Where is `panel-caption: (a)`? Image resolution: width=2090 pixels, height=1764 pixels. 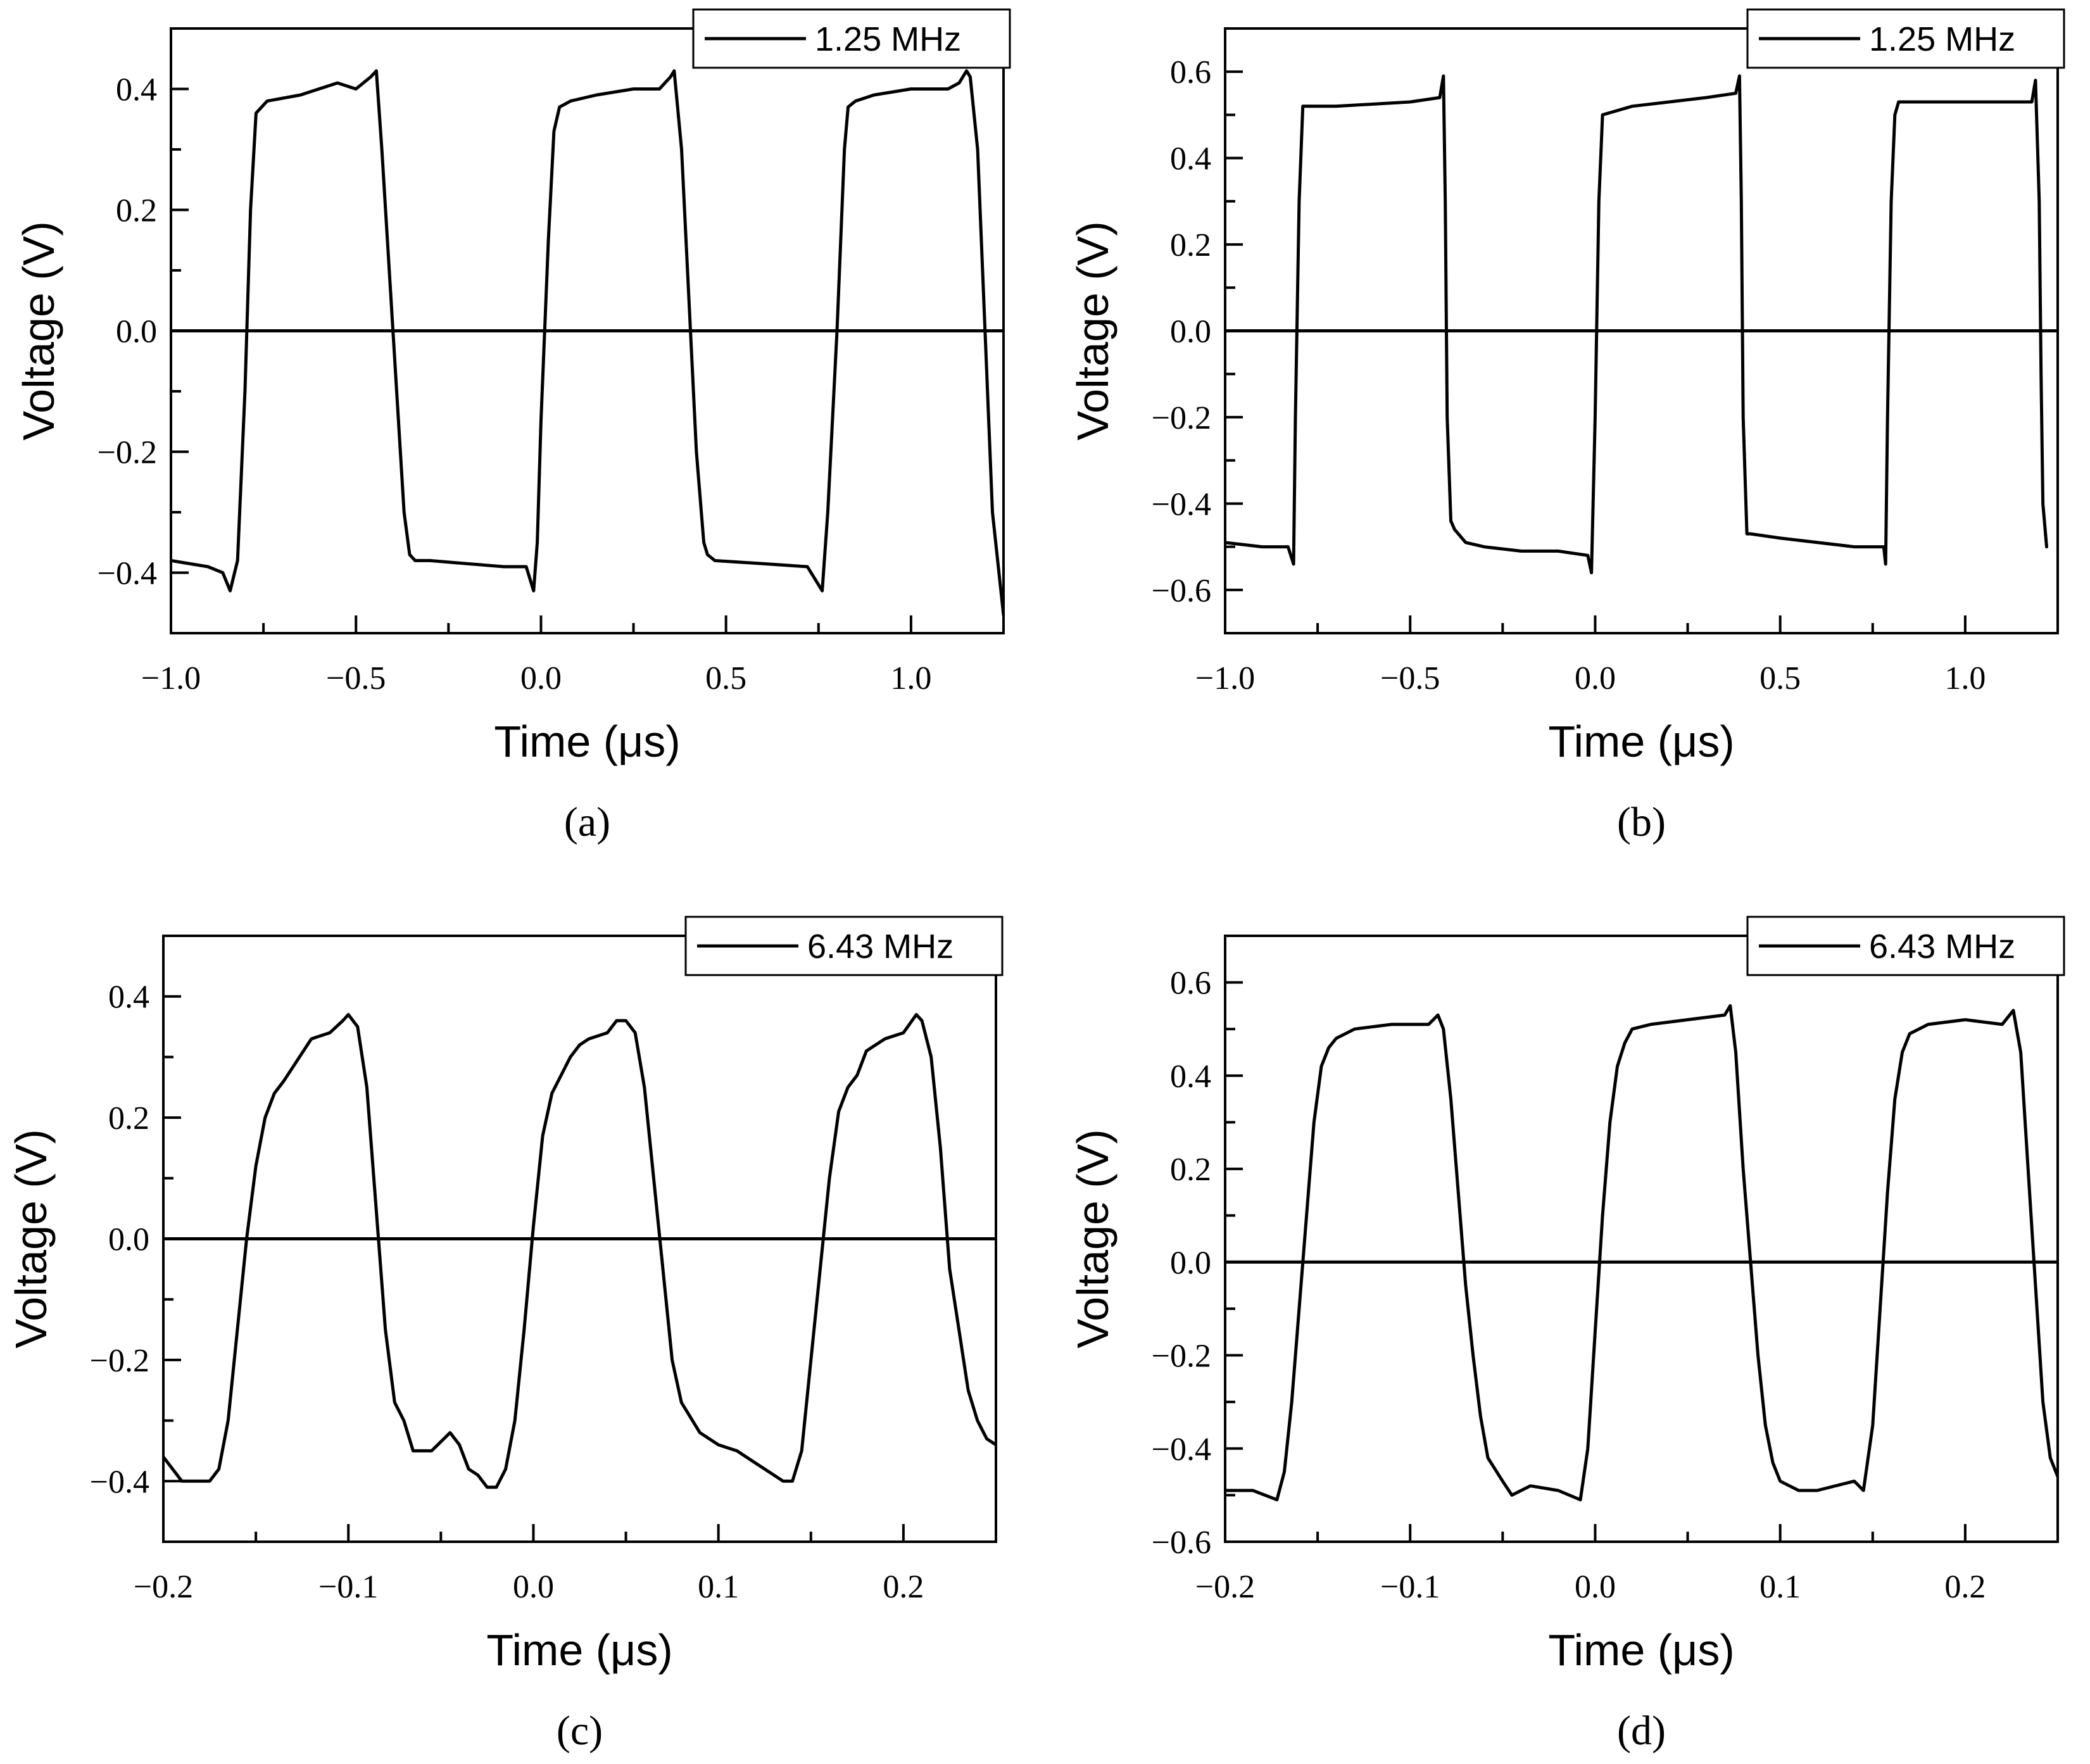 panel-caption: (a) is located at coordinates (587, 822).